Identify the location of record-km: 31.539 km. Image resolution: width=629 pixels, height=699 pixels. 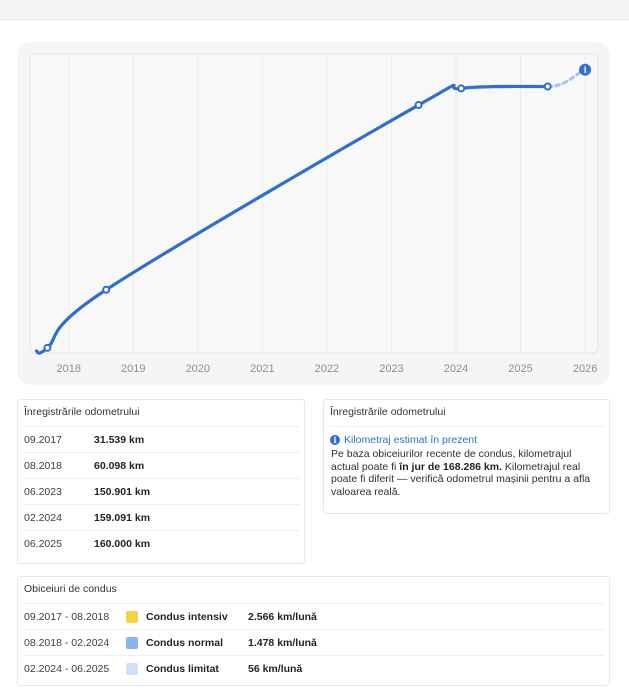
(119, 439).